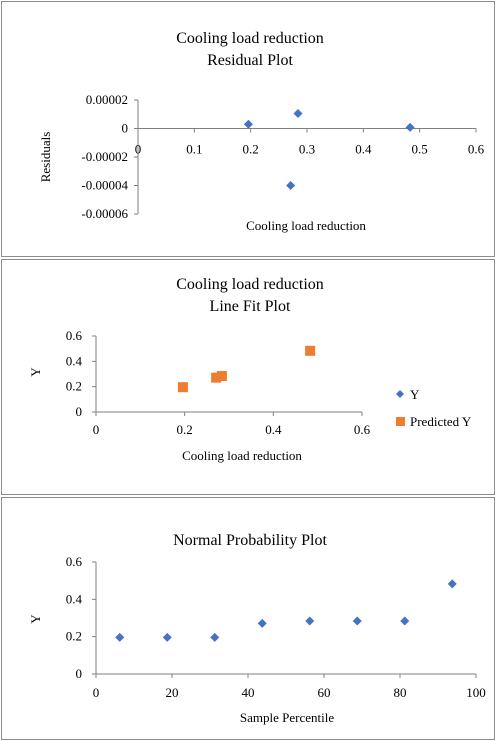  What do you see at coordinates (172, 692) in the screenshot?
I see `x-tick-label: 20` at bounding box center [172, 692].